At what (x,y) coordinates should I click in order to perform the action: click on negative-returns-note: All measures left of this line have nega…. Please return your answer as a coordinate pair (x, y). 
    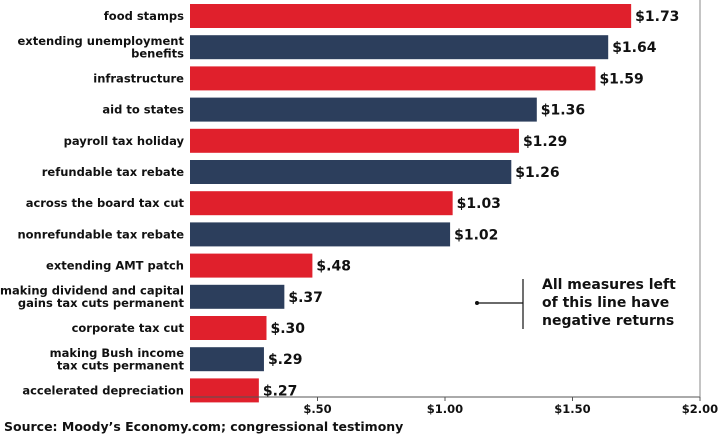
    Looking at the image, I should click on (575, 303).